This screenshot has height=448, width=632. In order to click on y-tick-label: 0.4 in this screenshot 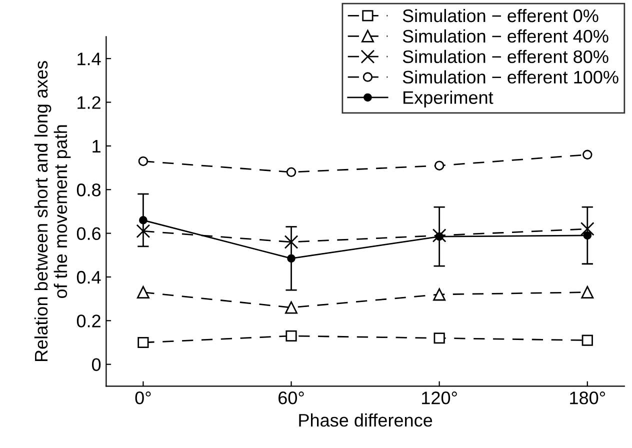, I will do `click(88, 277)`.